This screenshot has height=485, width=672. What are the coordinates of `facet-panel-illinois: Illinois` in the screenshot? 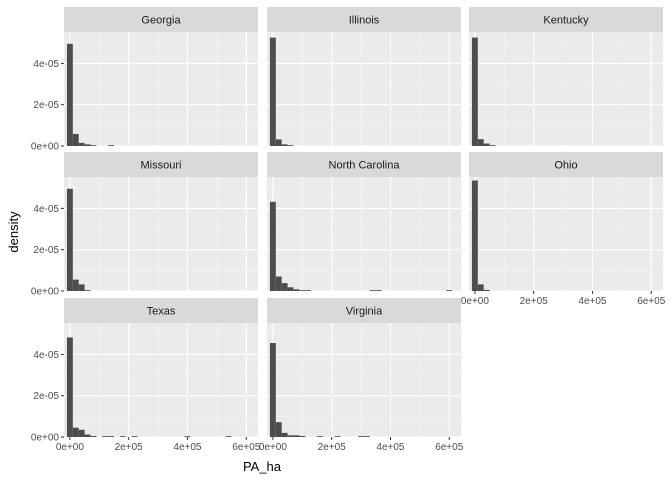 It's located at (364, 77).